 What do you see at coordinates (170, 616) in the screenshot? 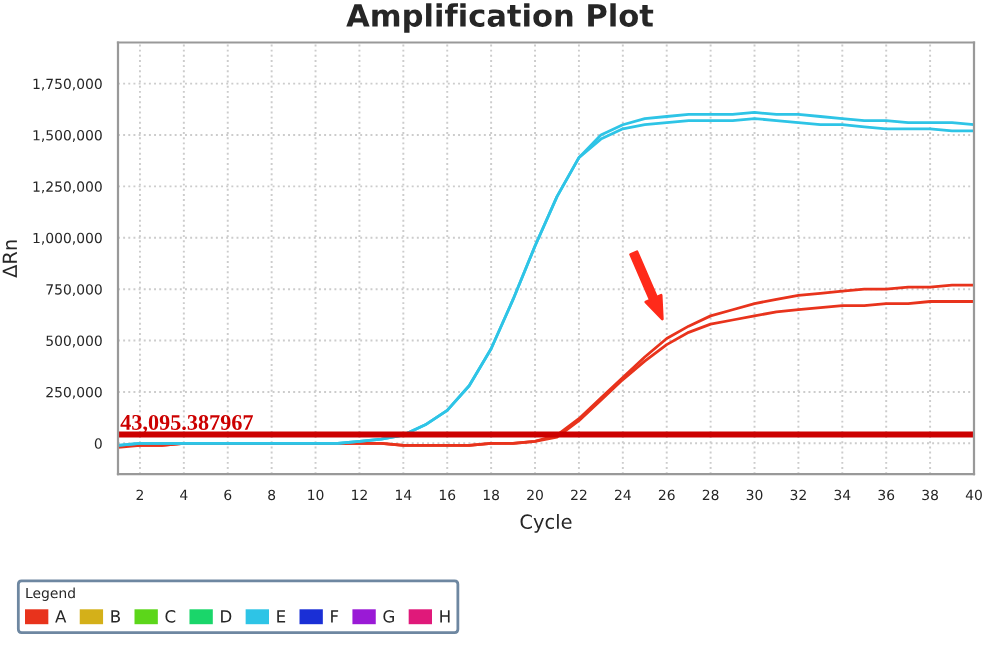
I see `legend-label: C` at bounding box center [170, 616].